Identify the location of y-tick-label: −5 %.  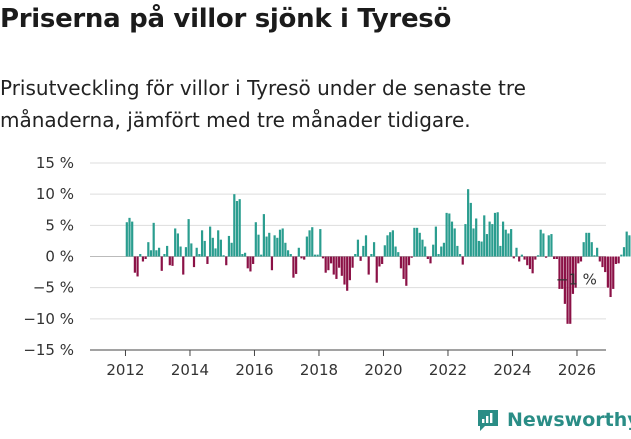
(53, 288).